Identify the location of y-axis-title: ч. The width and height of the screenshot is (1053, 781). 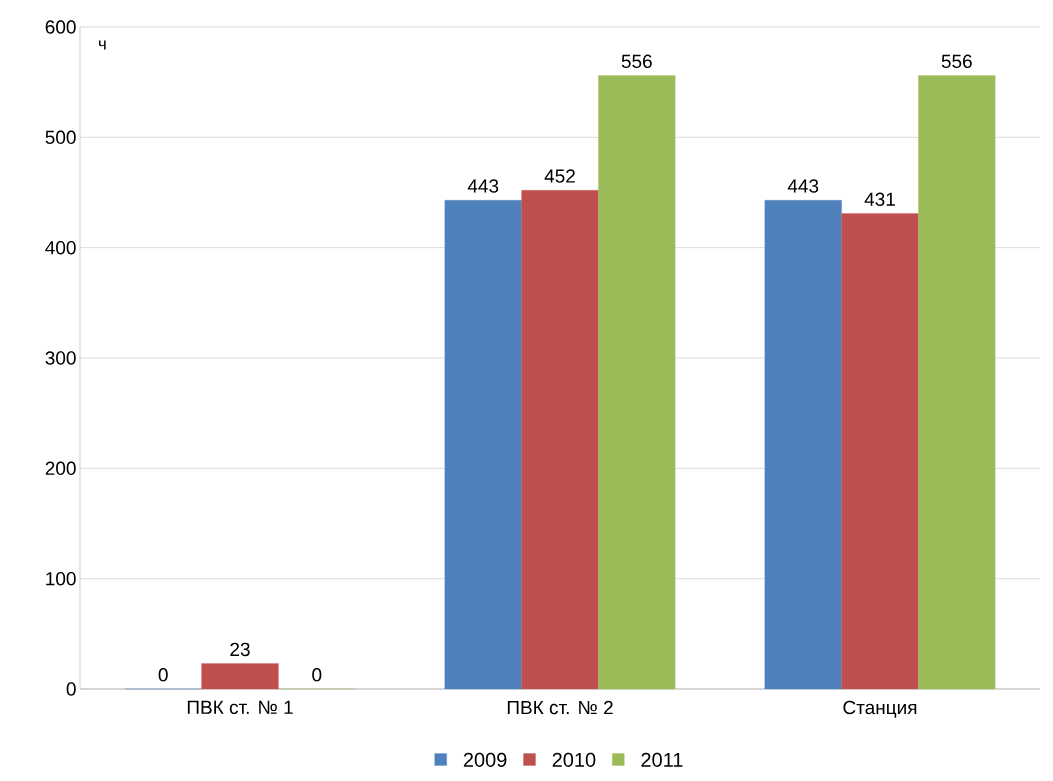
(102, 45).